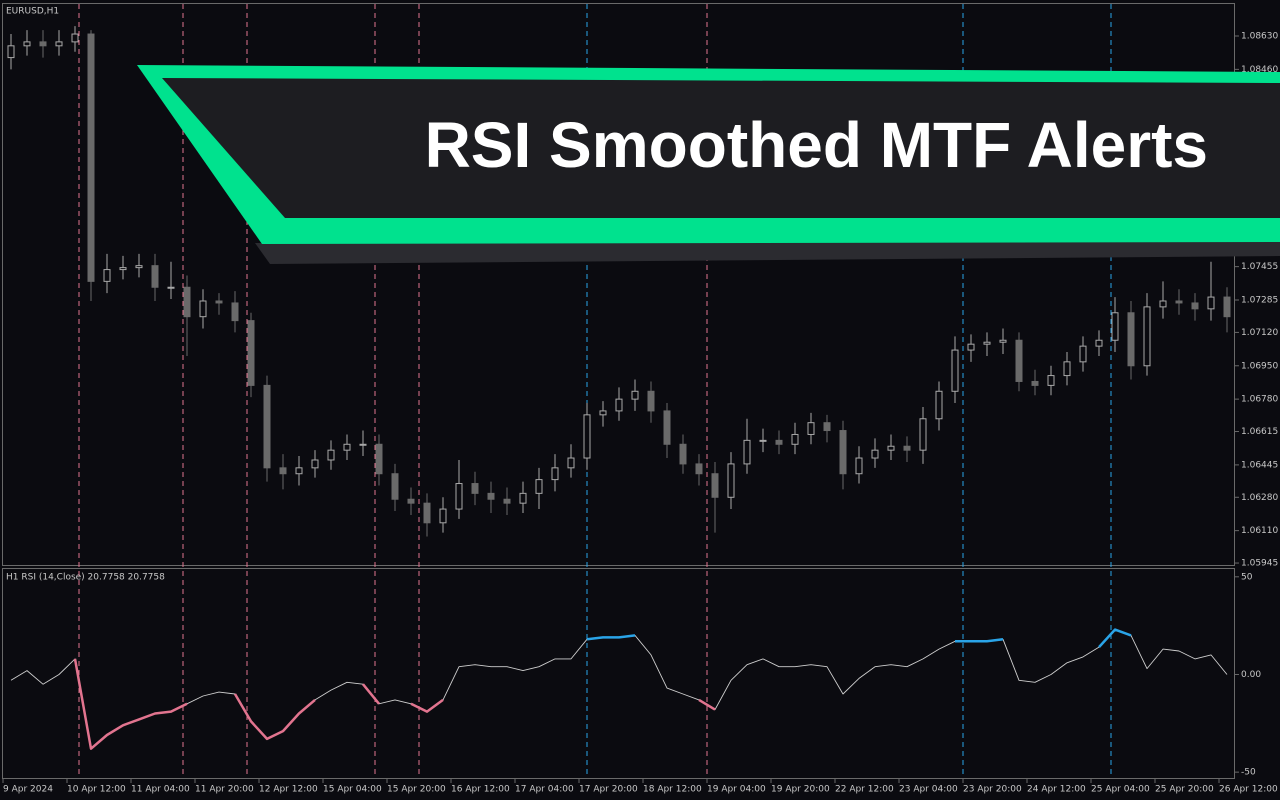 This screenshot has height=800, width=1280. I want to click on x-tick-label: 26 Apr 12:00, so click(1248, 790).